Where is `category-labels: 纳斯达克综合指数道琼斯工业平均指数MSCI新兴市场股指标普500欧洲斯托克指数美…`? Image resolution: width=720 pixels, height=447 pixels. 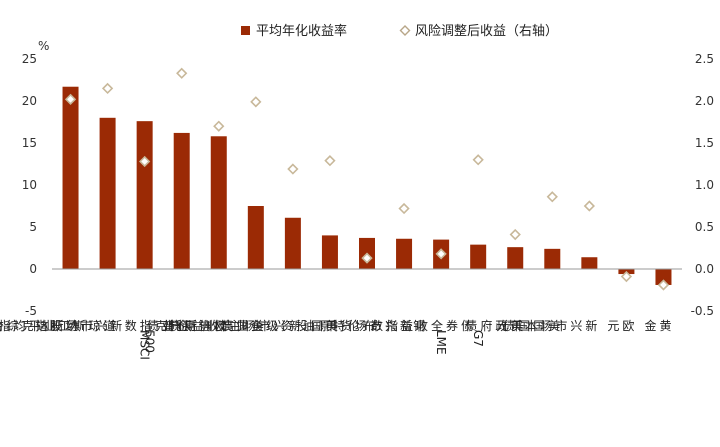
category-labels: 纳斯达克综合指数道琼斯工业平均指数MSCI新兴市场股指标普500欧洲斯托克指数美… is located at coordinates (335, 339).